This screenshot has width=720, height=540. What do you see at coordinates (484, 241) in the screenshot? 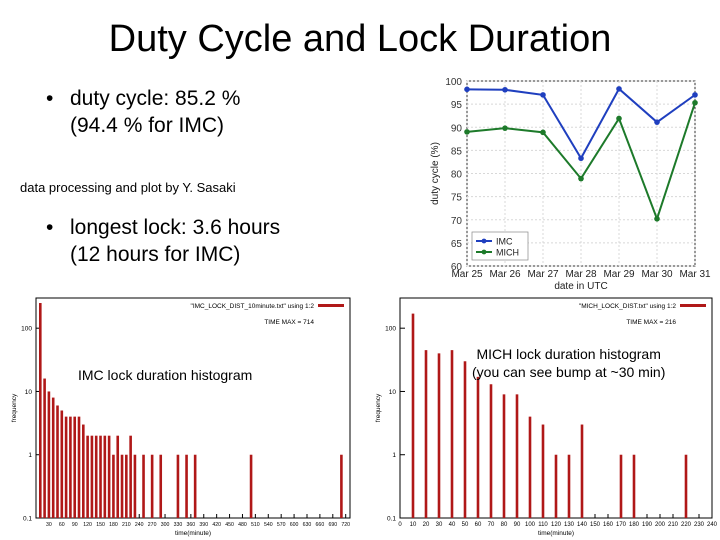
I see `legend-marker-imc` at bounding box center [484, 241].